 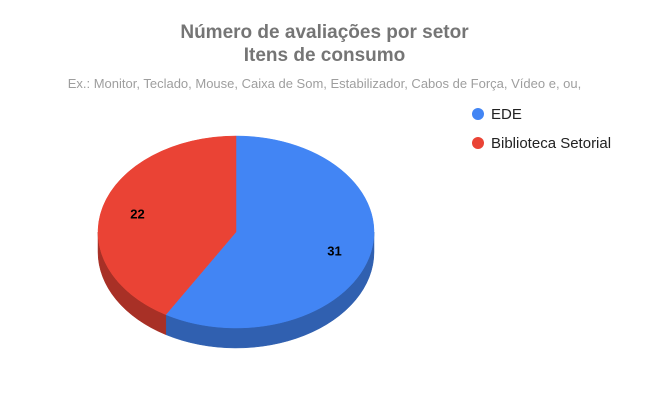 What do you see at coordinates (167, 225) in the screenshot?
I see `pie-slice-biblioteca-setorial` at bounding box center [167, 225].